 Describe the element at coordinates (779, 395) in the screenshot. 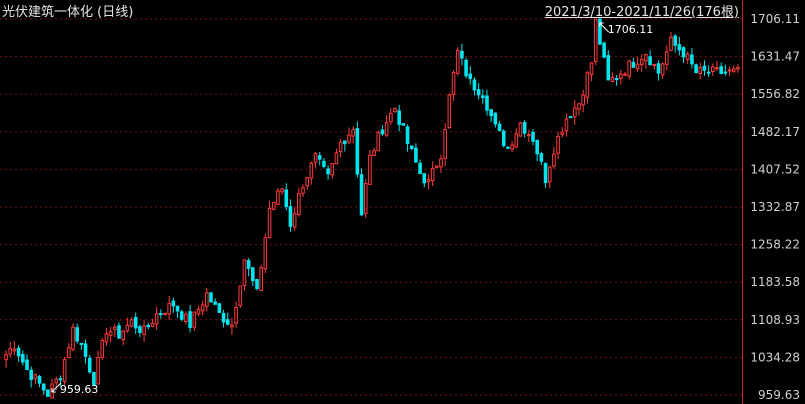

I see `y-tick-label: 959.63` at that location.